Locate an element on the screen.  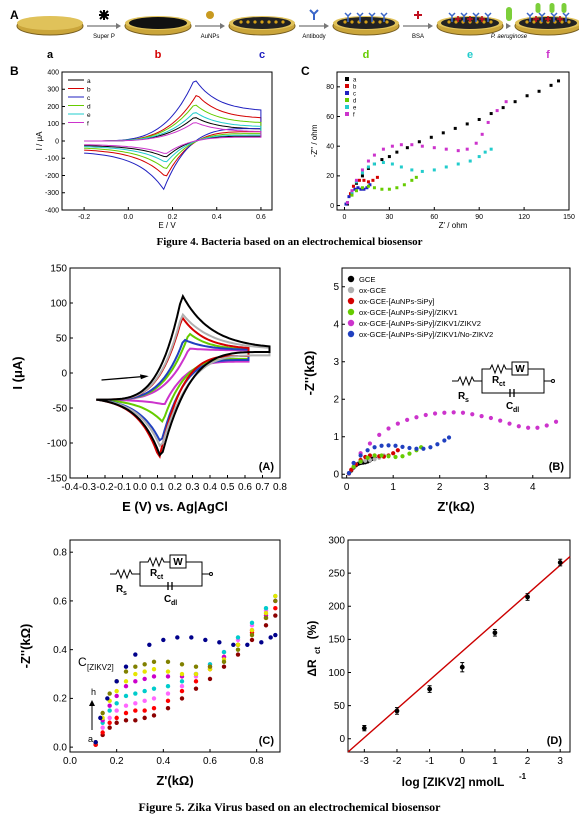
electrode-step-c is located at coordinates (262, 26).